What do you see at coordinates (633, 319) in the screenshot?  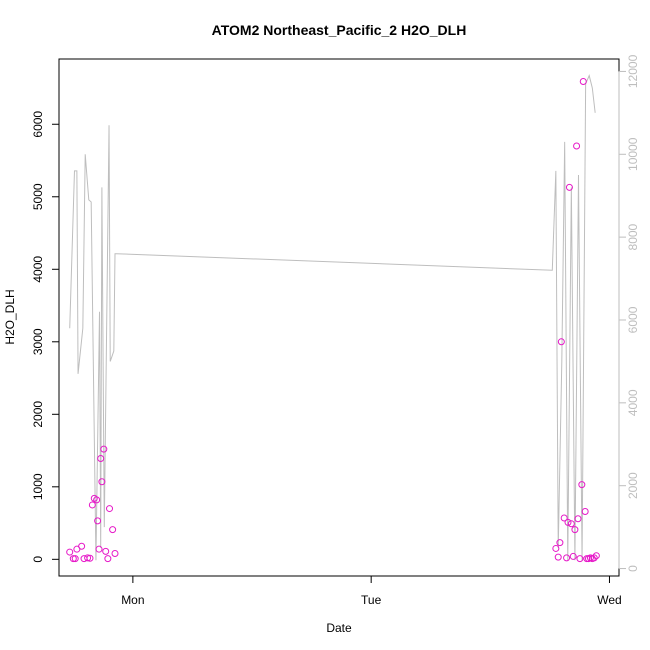 I see `y2-tick-label: 6000` at bounding box center [633, 319].